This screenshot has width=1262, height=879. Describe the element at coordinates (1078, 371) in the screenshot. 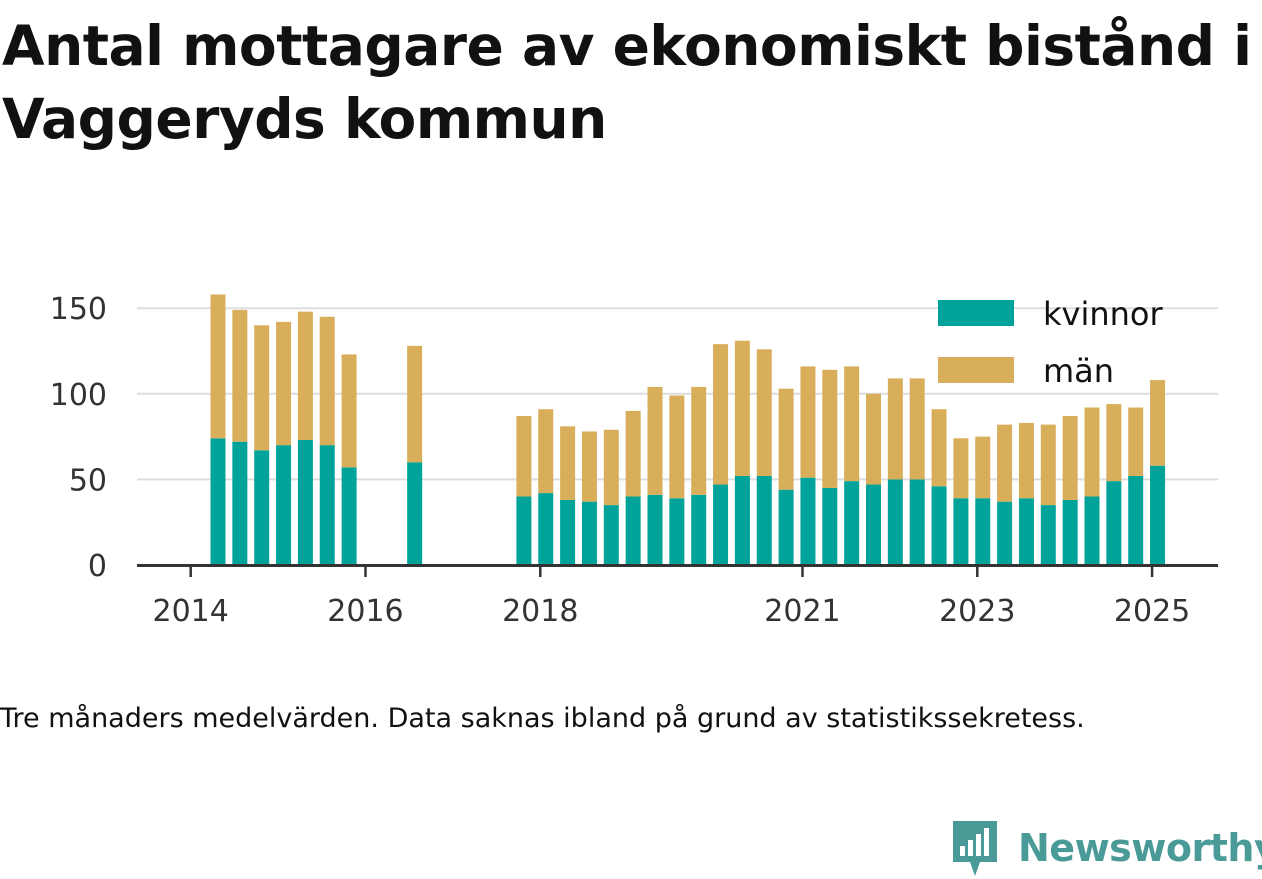

I see `legend-label-man: män` at that location.